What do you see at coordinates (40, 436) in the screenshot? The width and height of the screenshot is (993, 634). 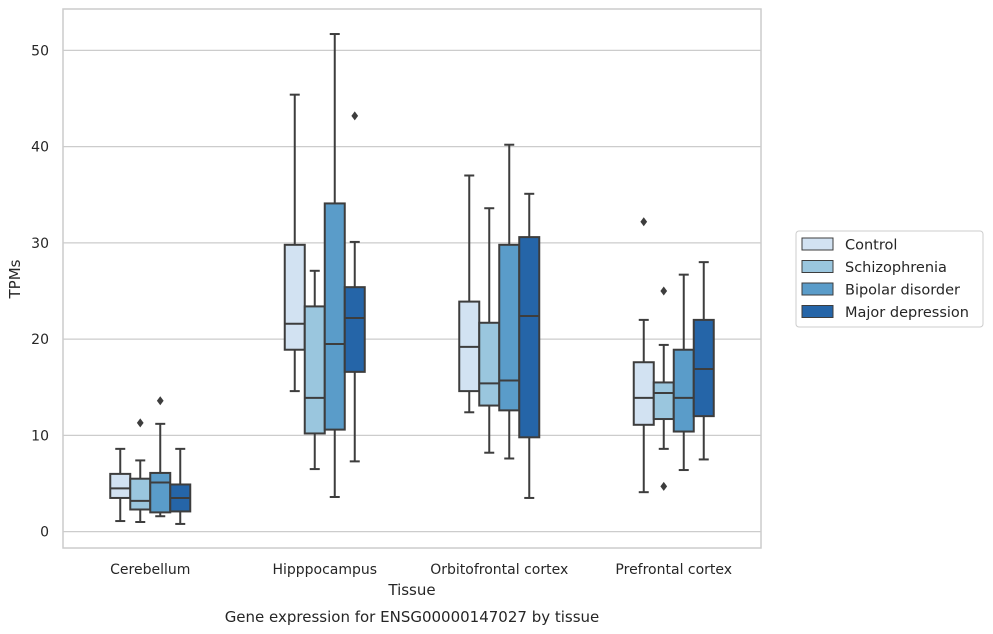 I see `y-tick-label: 10` at bounding box center [40, 436].